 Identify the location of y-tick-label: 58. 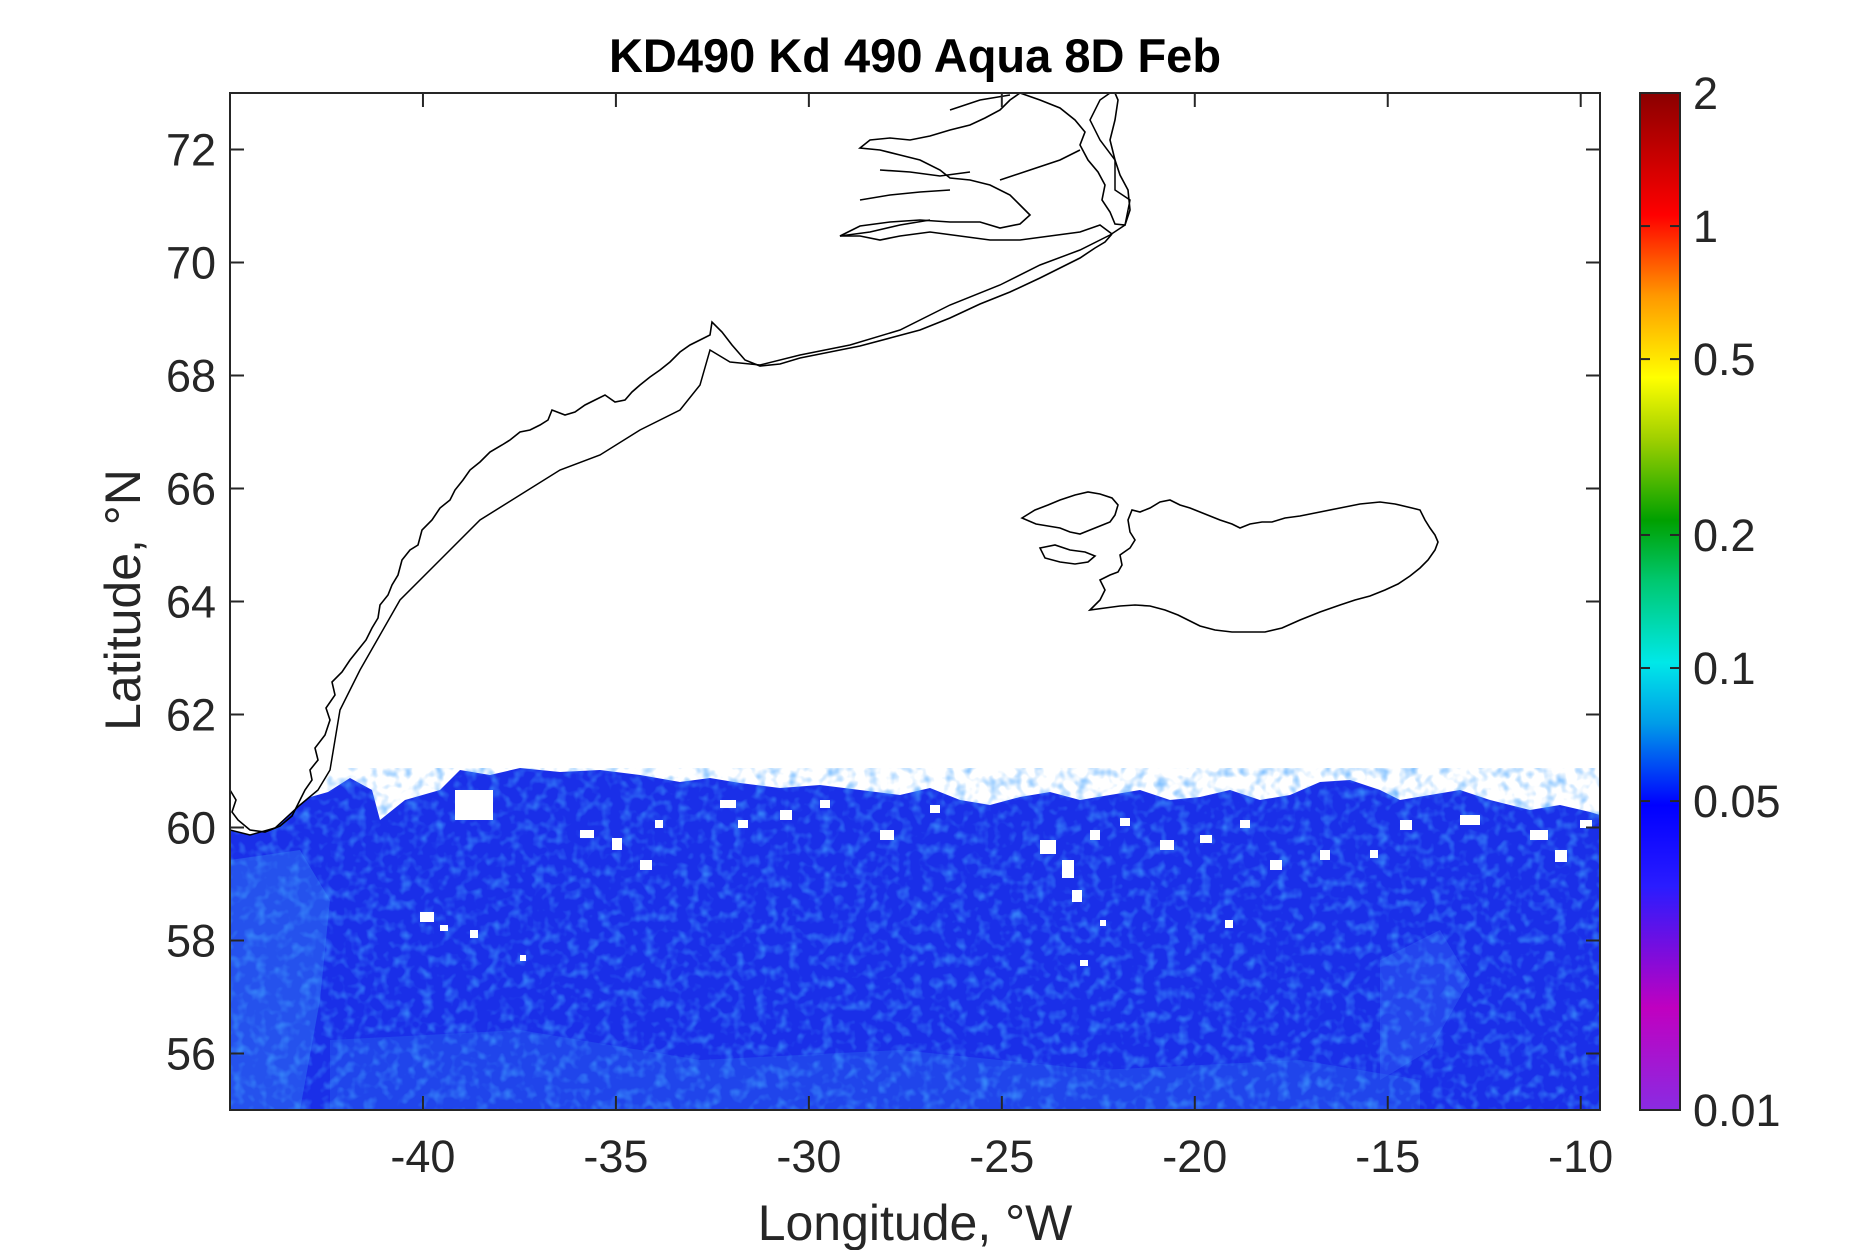
(191, 941).